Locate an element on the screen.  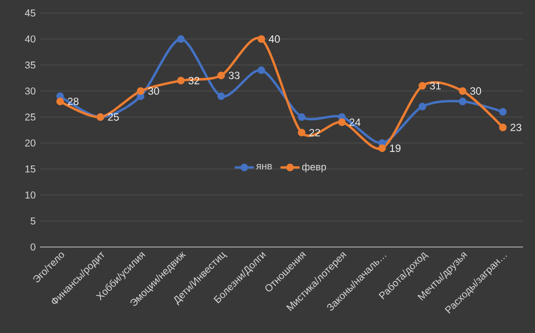
y-tick-label: 5 is located at coordinates (33, 221).